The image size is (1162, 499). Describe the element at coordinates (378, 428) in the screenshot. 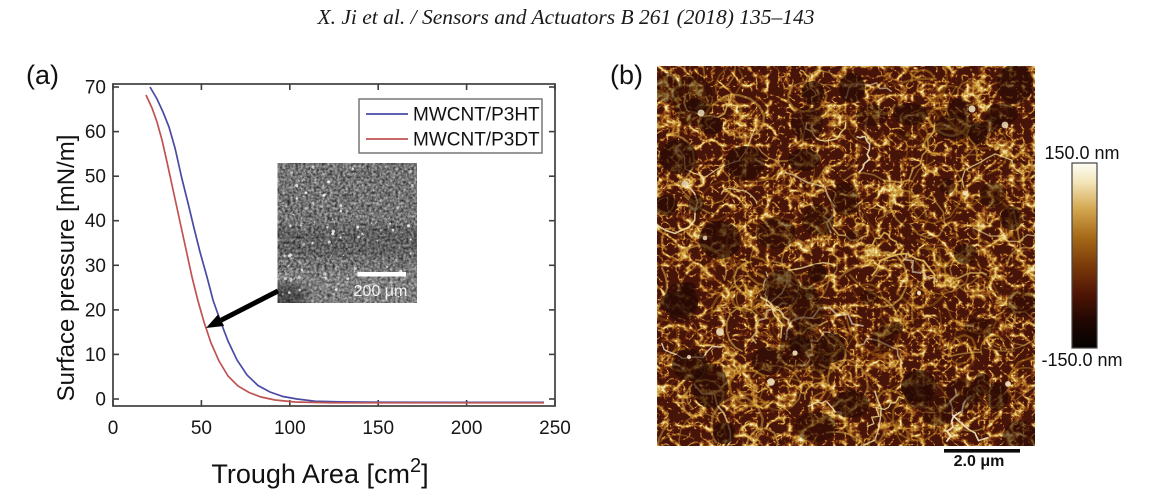

I see `svg-text: 150` at that location.